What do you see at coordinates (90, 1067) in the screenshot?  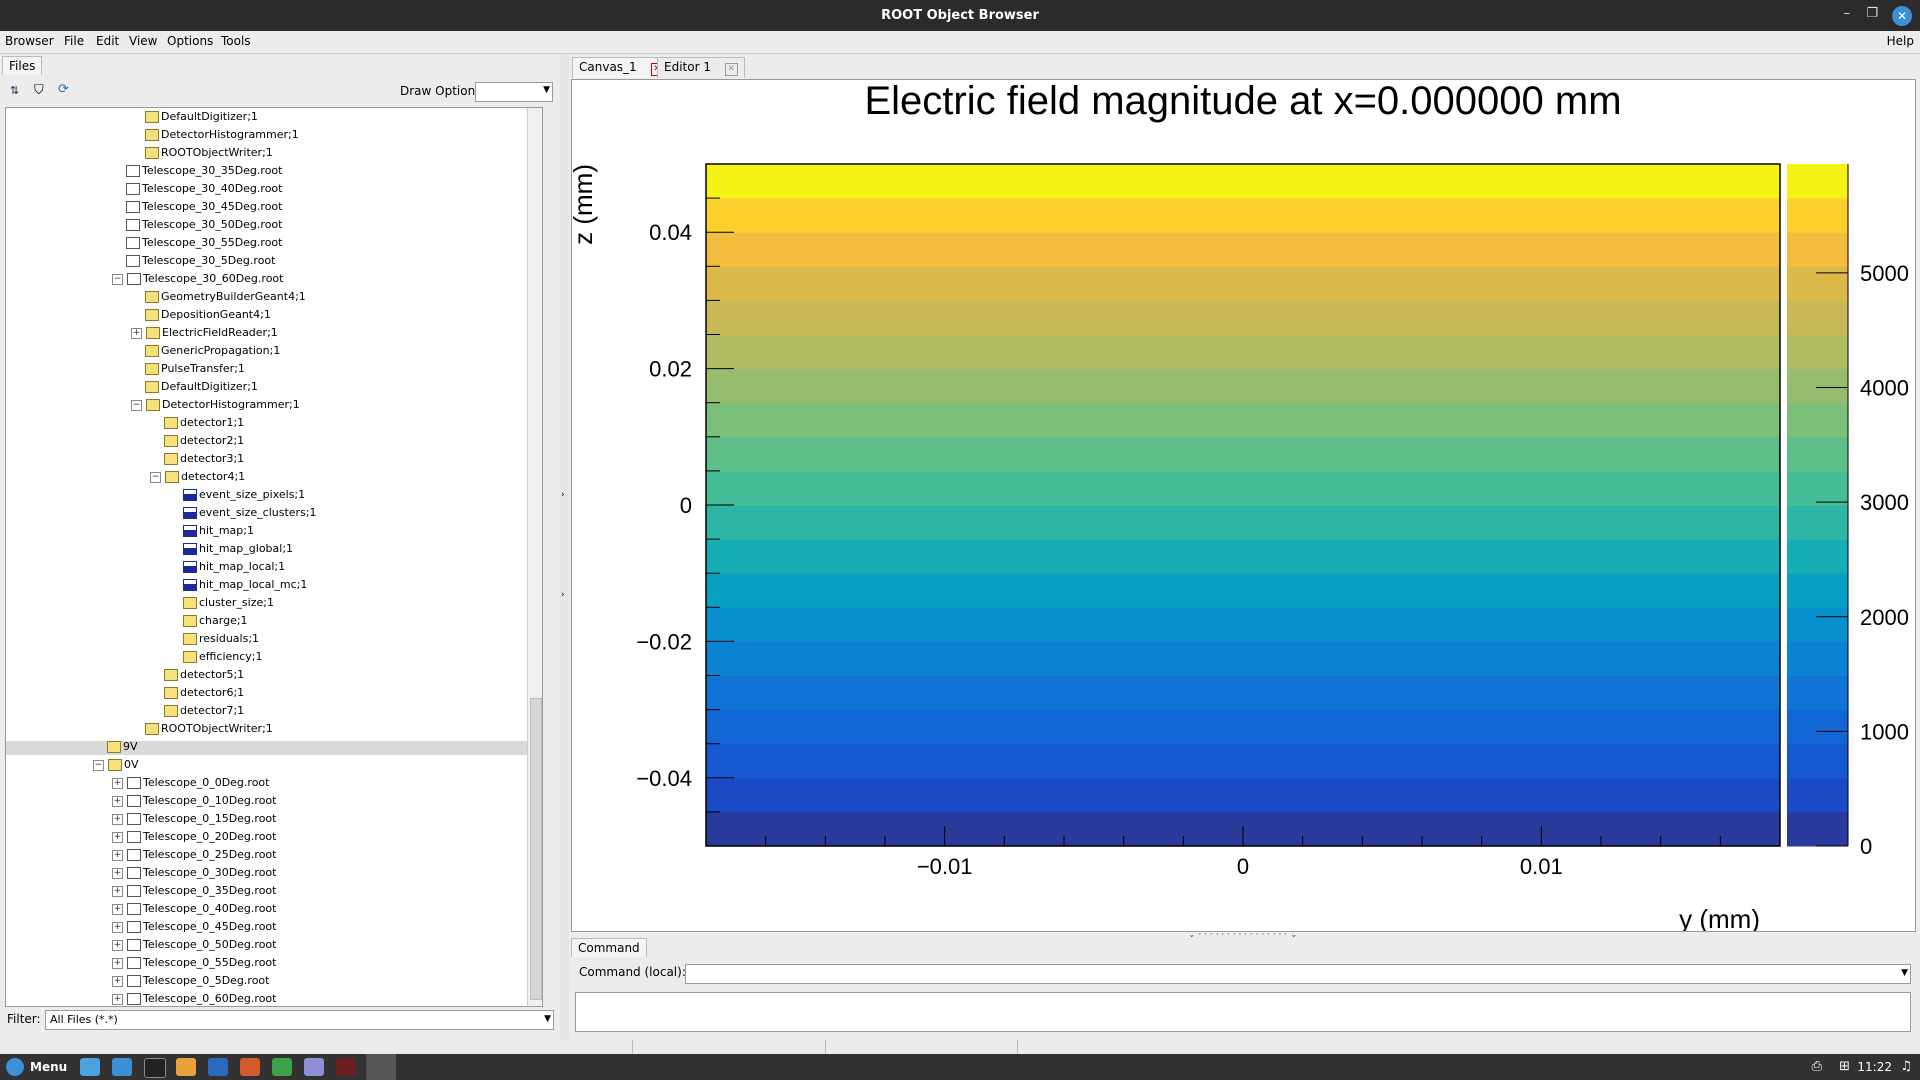 I see `desktop-icon` at bounding box center [90, 1067].